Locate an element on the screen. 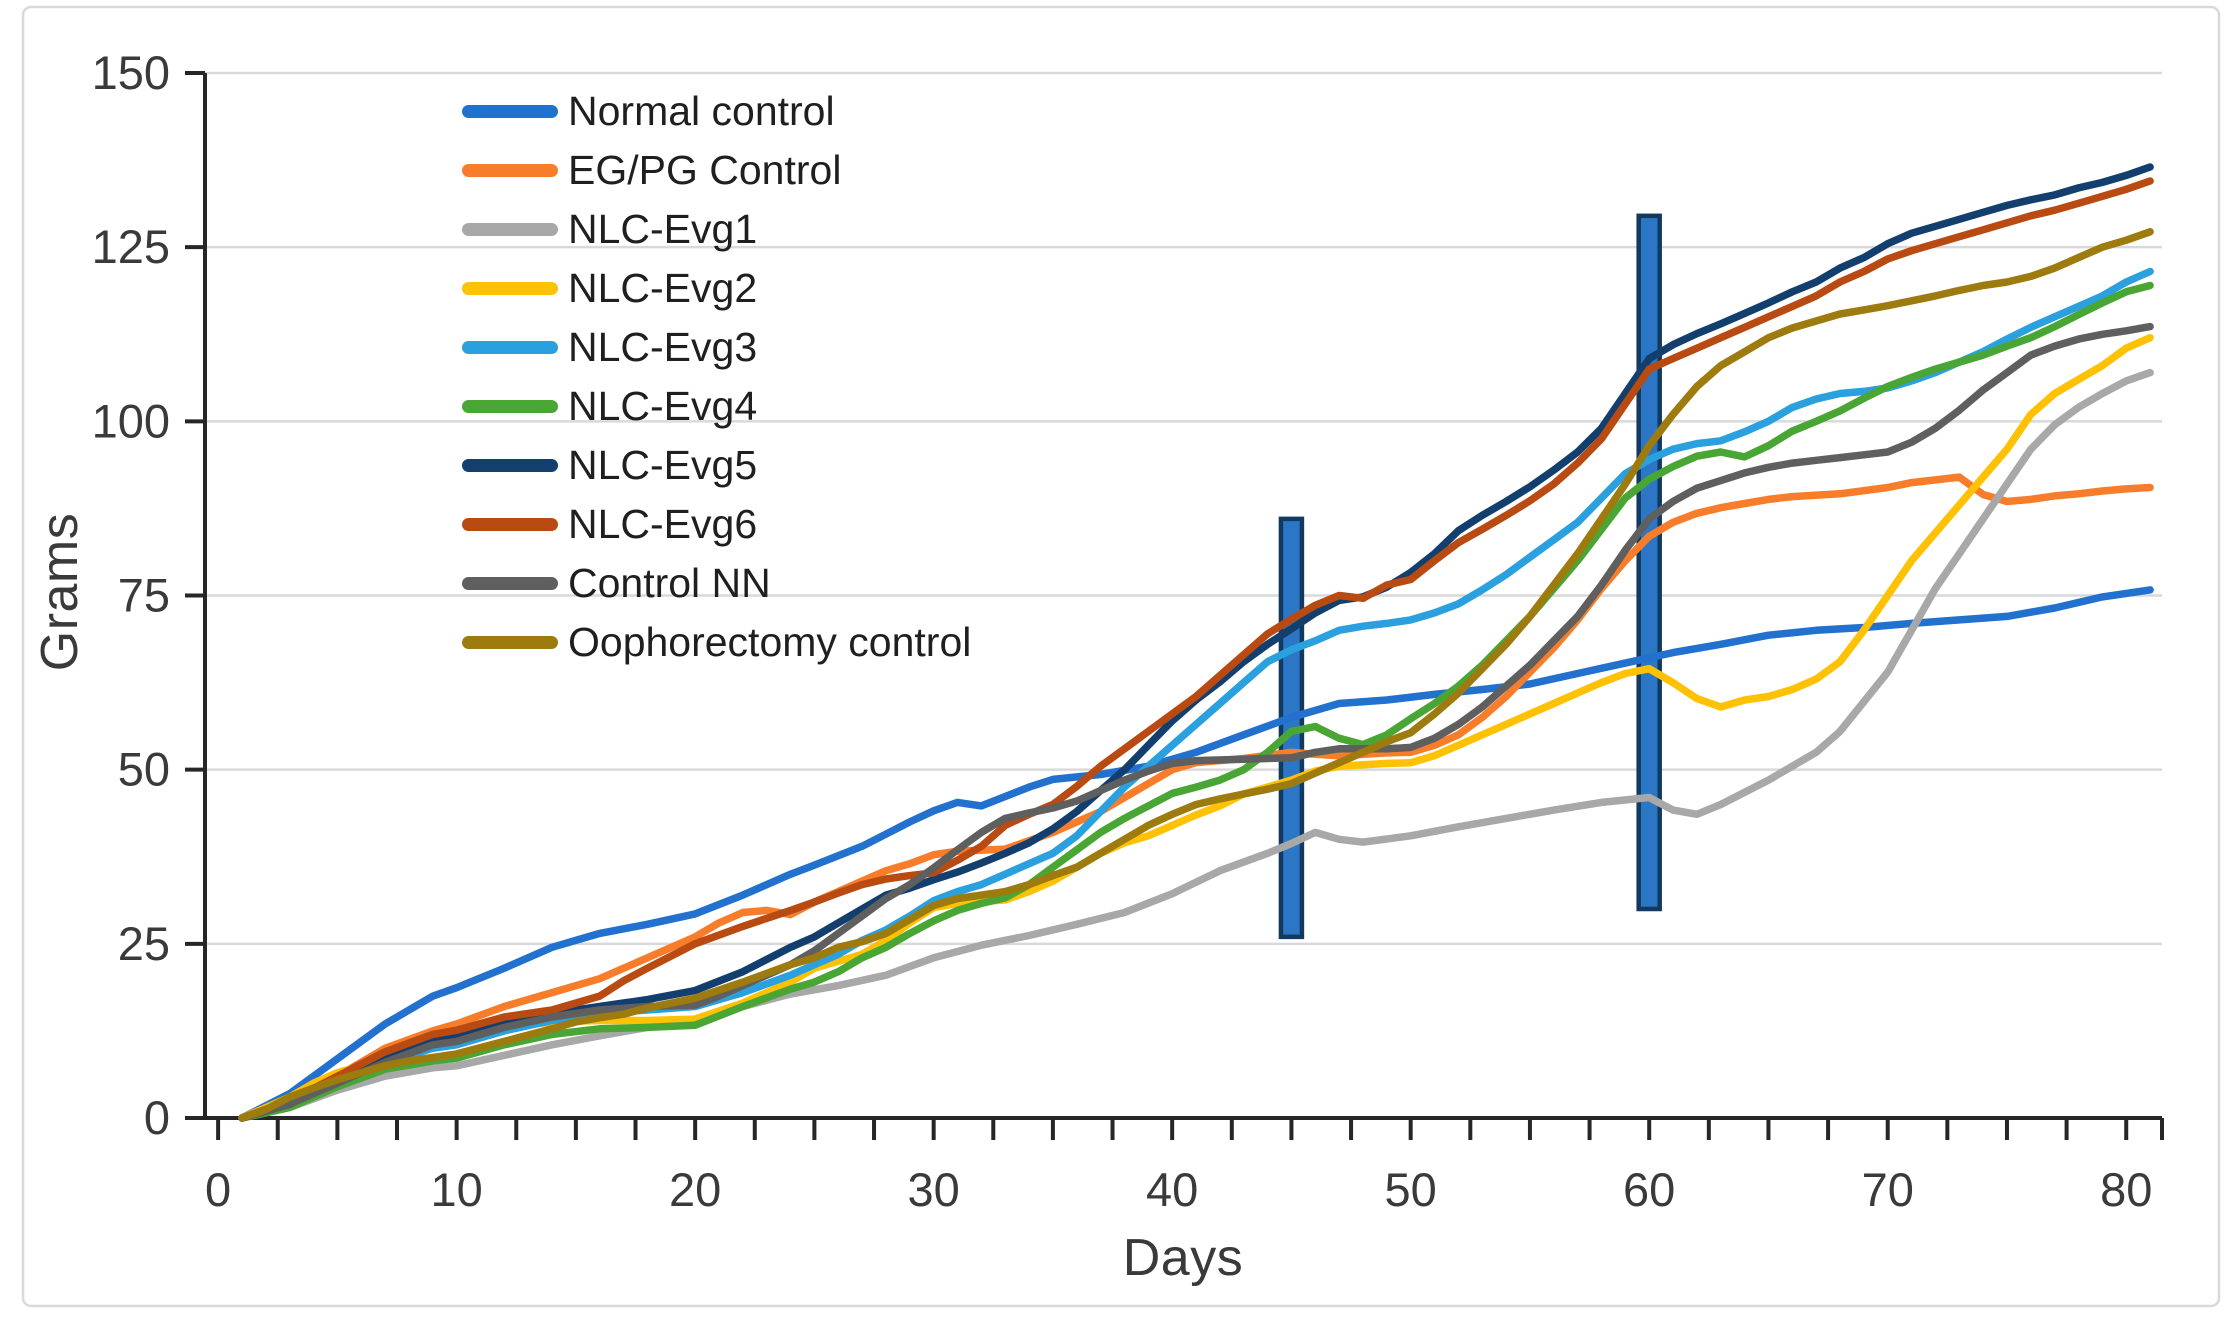 This screenshot has height=1335, width=2240. legend-label: NLC-Evg3 is located at coordinates (663, 347).